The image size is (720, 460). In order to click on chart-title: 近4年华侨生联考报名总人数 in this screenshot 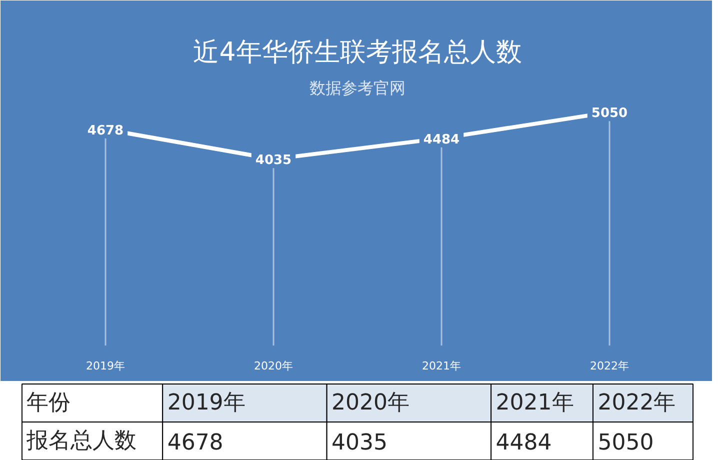, I will do `click(357, 53)`.